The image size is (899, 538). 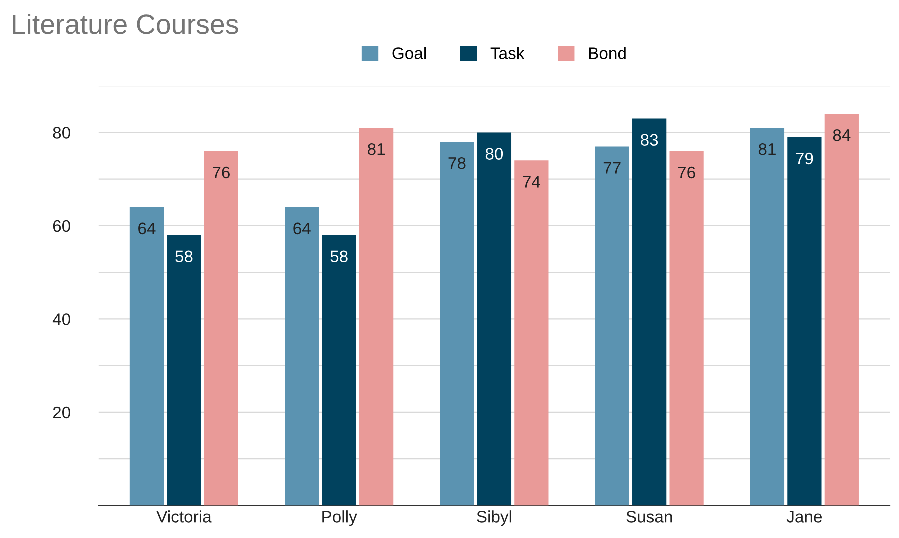 I want to click on x-tick-label: Victoria, so click(x=184, y=516).